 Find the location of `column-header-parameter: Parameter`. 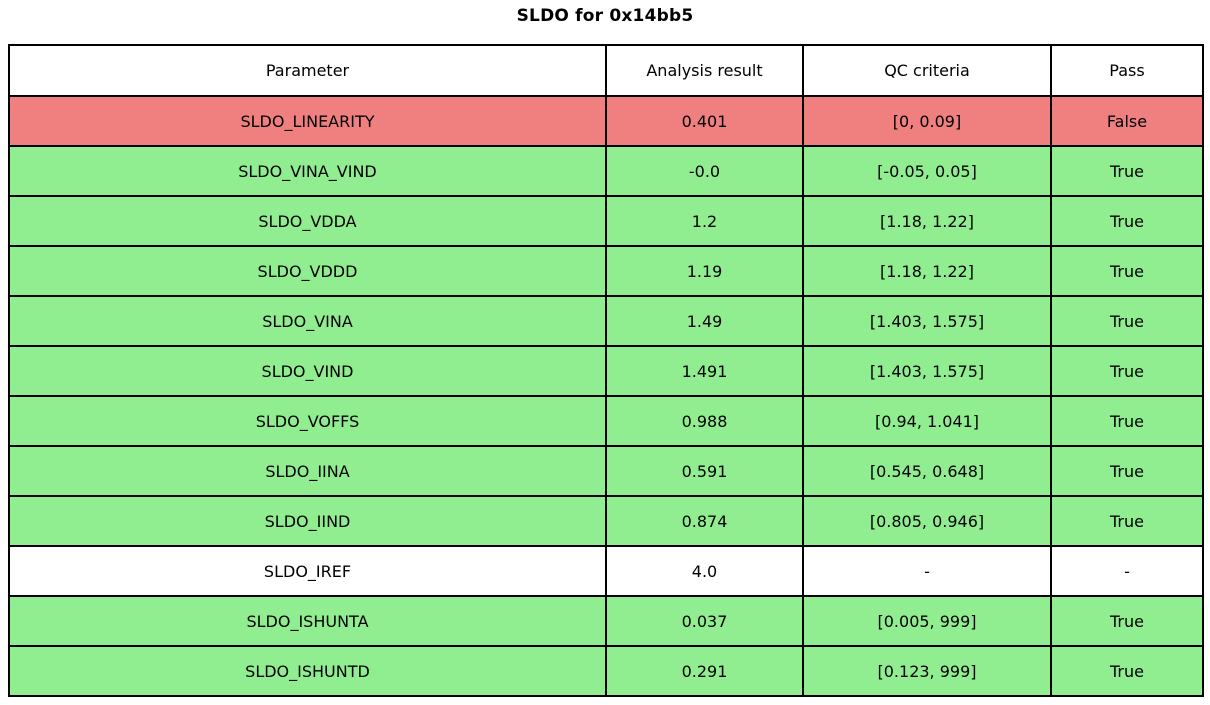

column-header-parameter: Parameter is located at coordinates (307, 70).